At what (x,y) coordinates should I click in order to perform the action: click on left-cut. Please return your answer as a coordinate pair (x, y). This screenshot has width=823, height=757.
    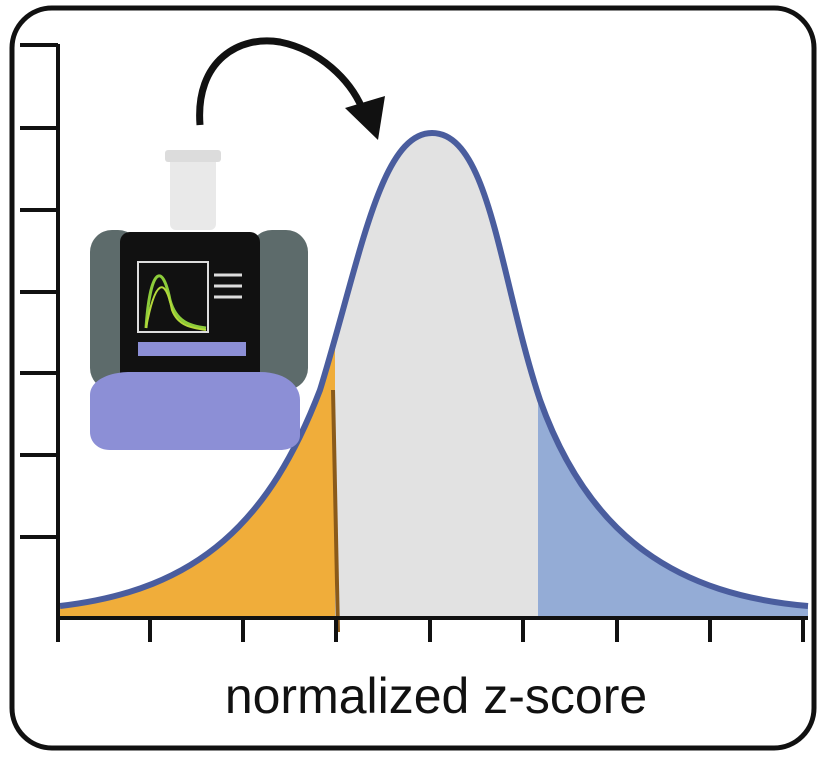
    Looking at the image, I should click on (335, 511).